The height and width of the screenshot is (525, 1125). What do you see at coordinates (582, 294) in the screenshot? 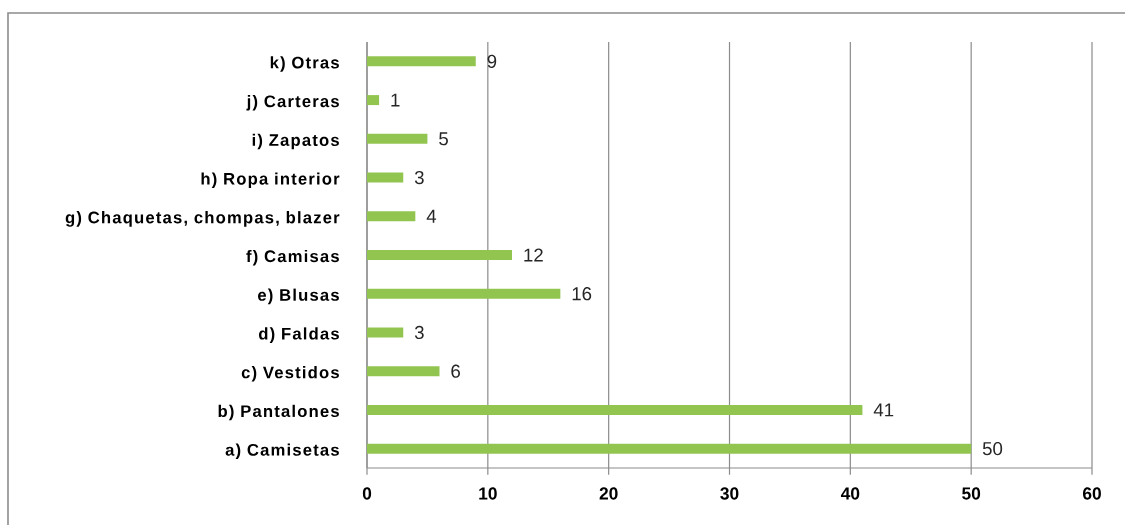
I see `data-label: 16` at bounding box center [582, 294].